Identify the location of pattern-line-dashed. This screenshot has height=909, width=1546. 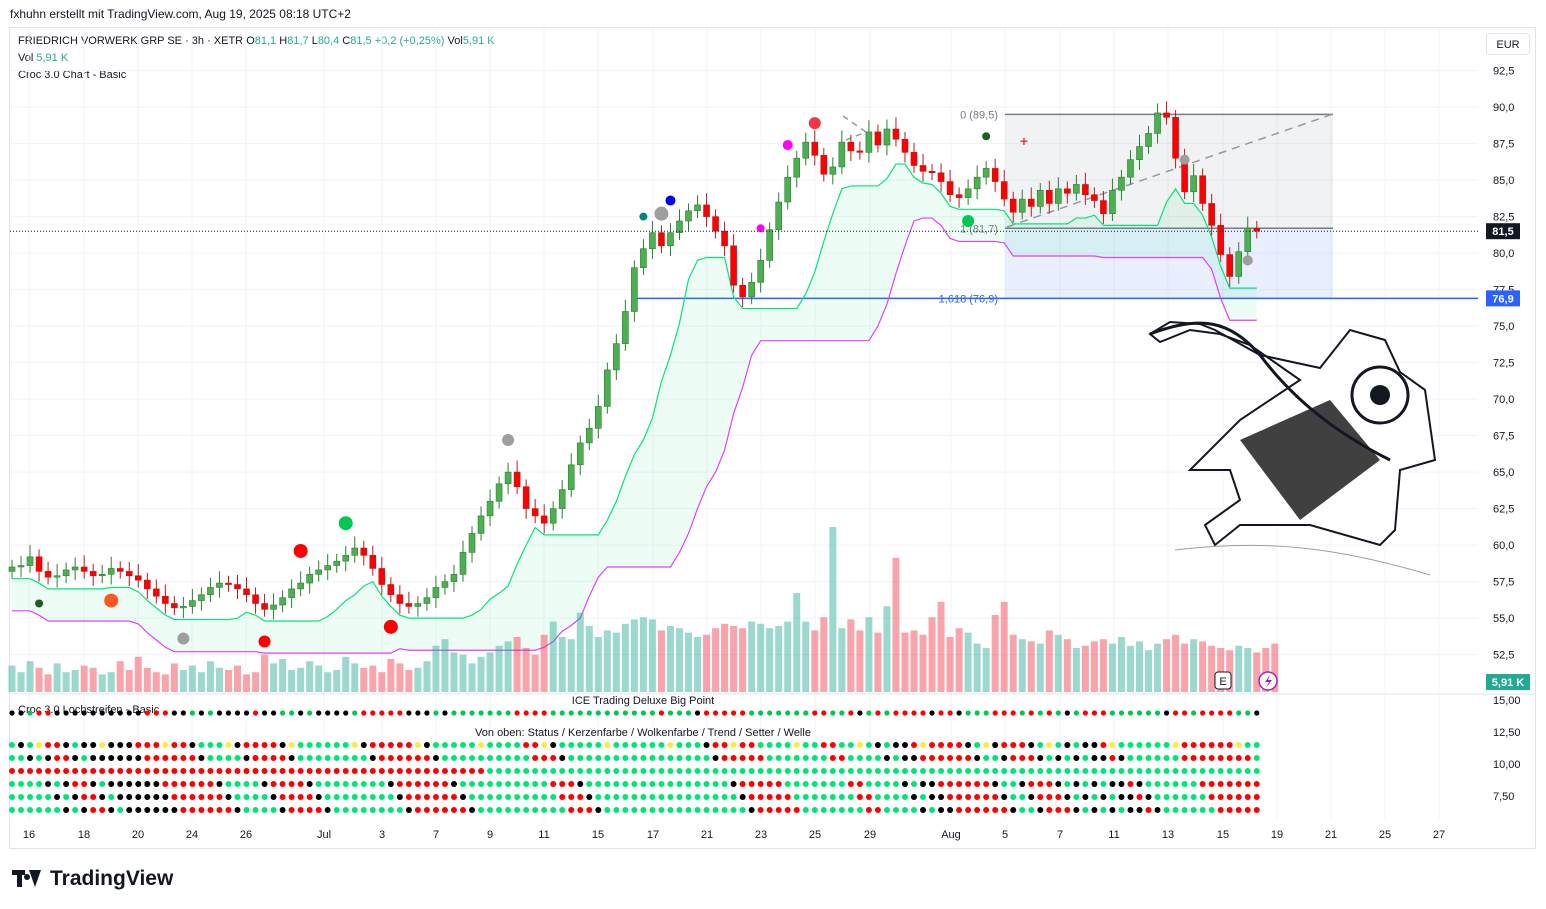
(855, 128).